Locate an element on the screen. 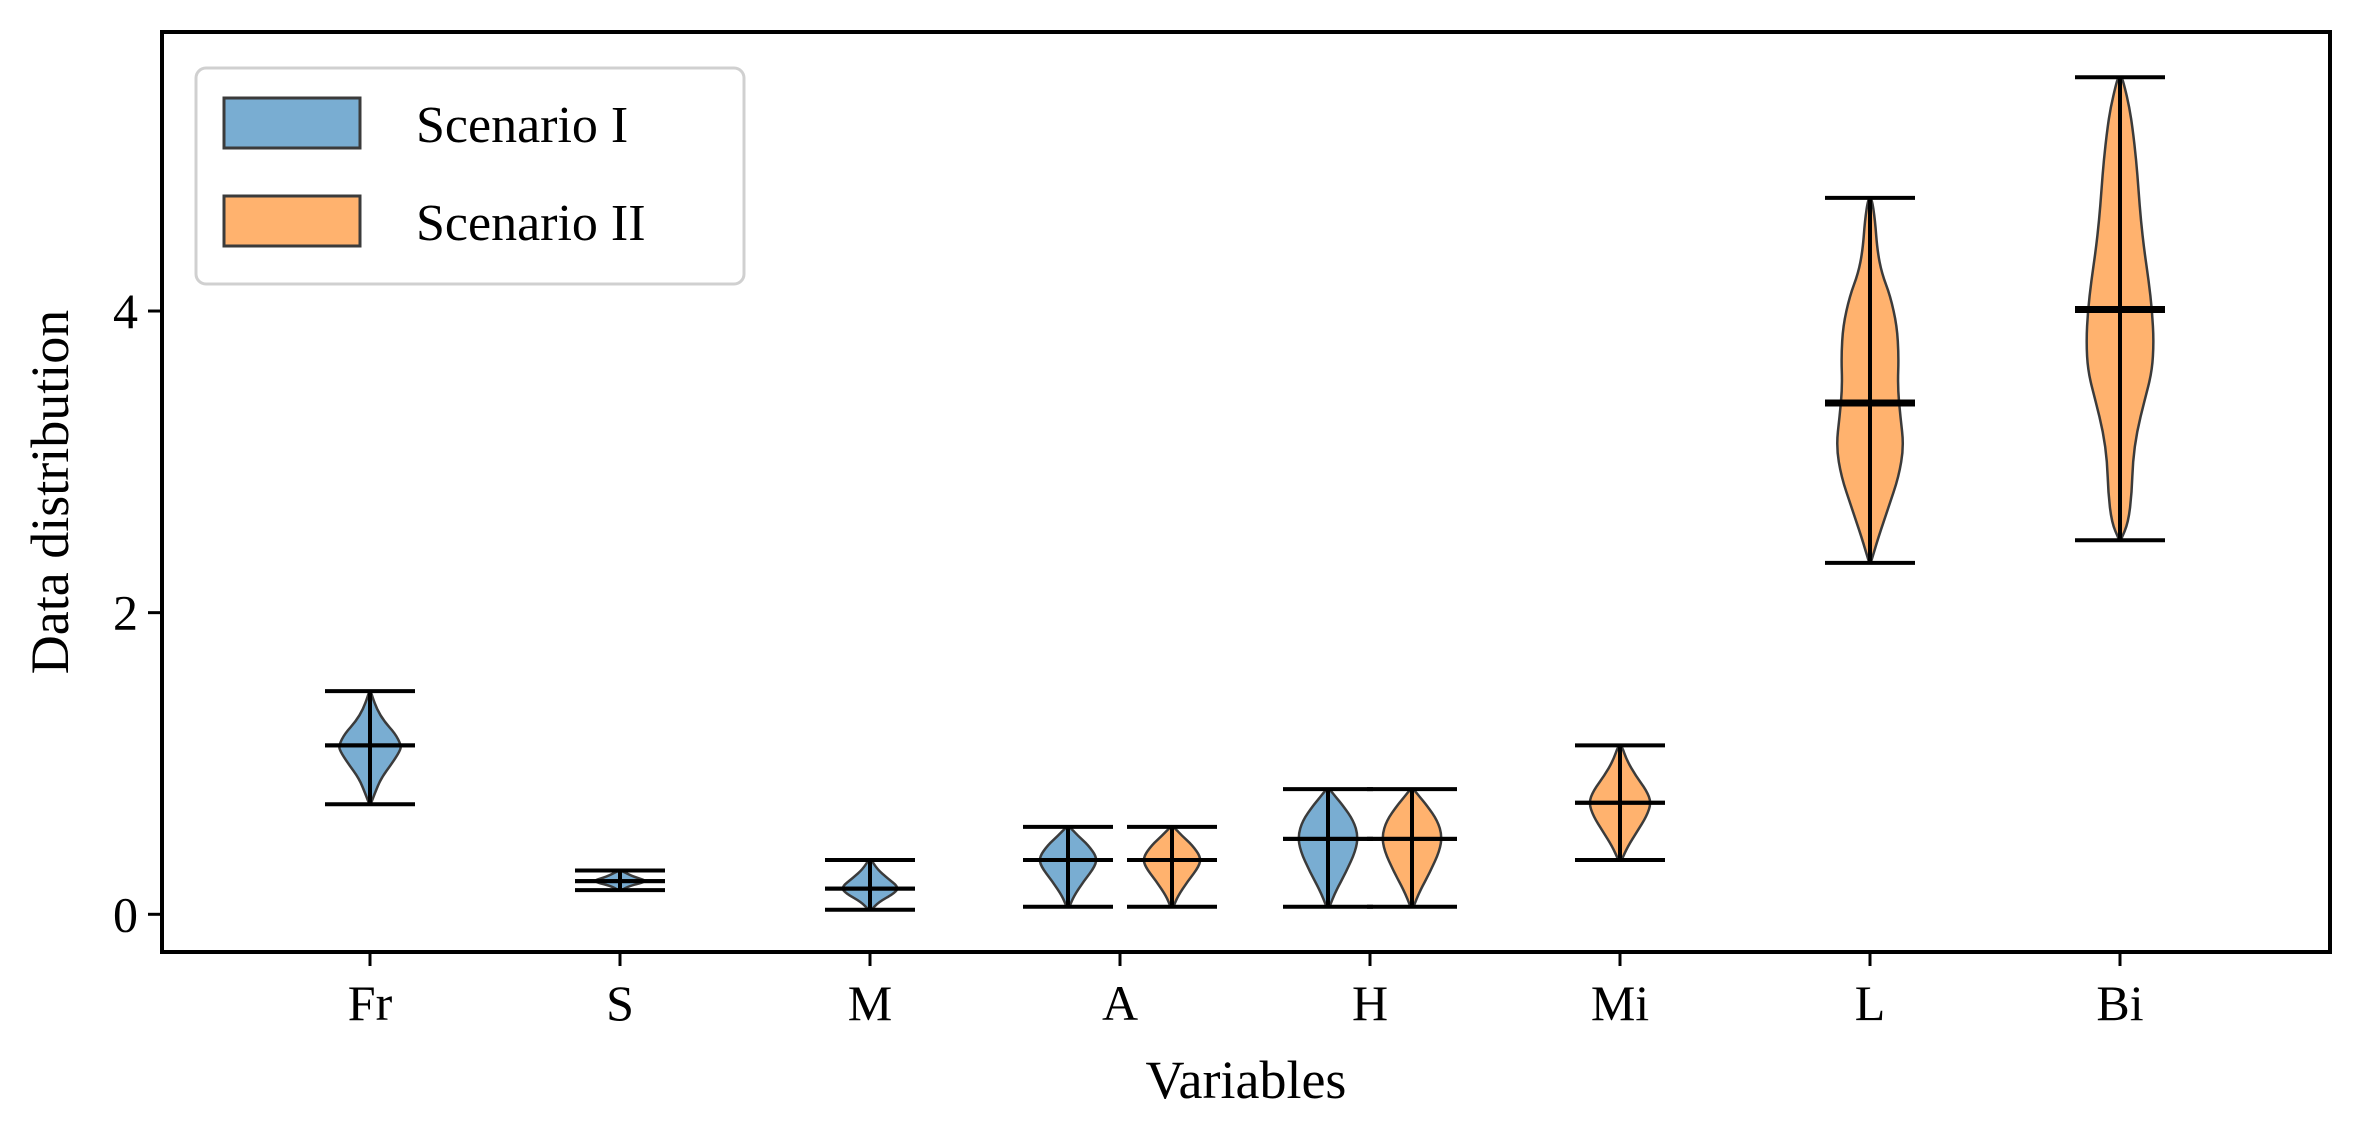  x-tick-label-fr: Fr is located at coordinates (370, 1003).